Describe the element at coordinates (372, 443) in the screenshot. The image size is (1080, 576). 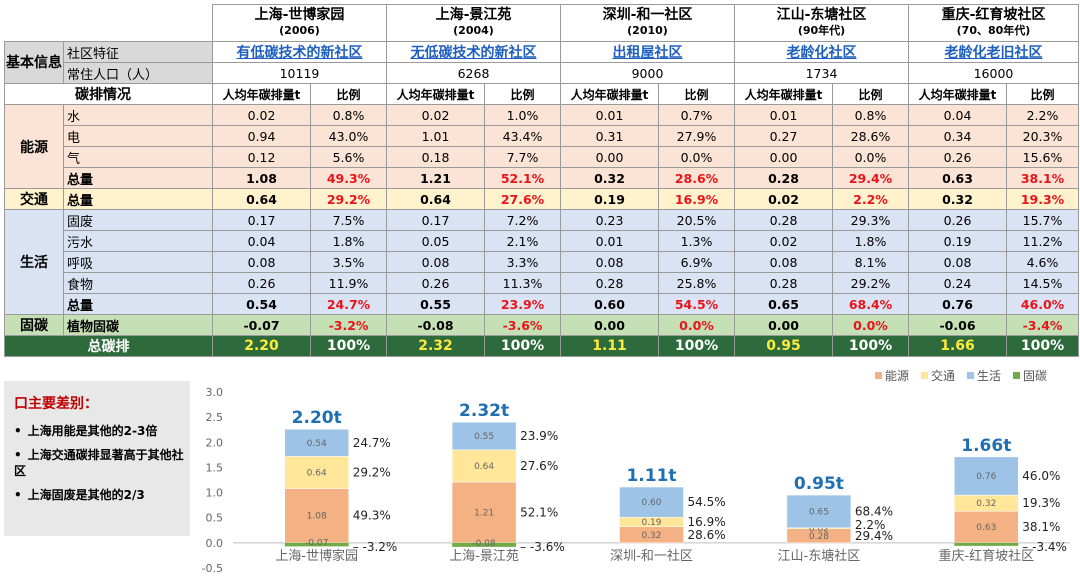
I see `share-label: 24.7%` at that location.